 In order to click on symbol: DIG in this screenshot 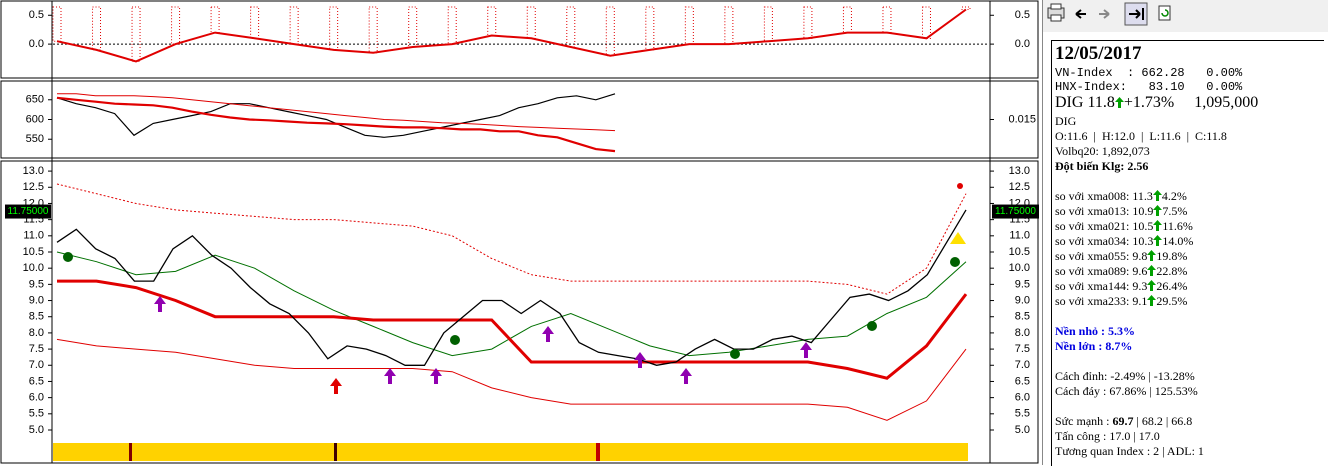, I will do `click(1066, 121)`.